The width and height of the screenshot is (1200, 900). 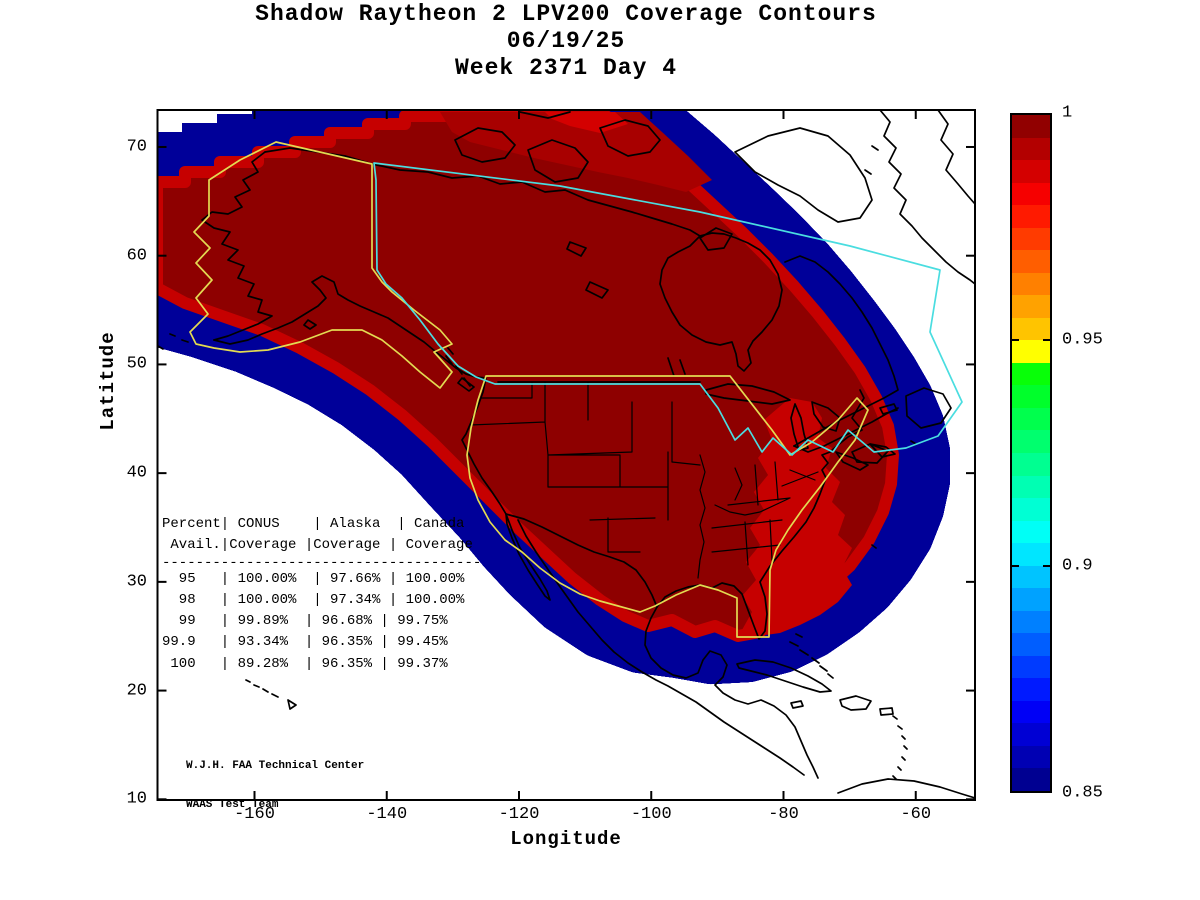 What do you see at coordinates (136, 364) in the screenshot?
I see `y-tick-label: 50` at bounding box center [136, 364].